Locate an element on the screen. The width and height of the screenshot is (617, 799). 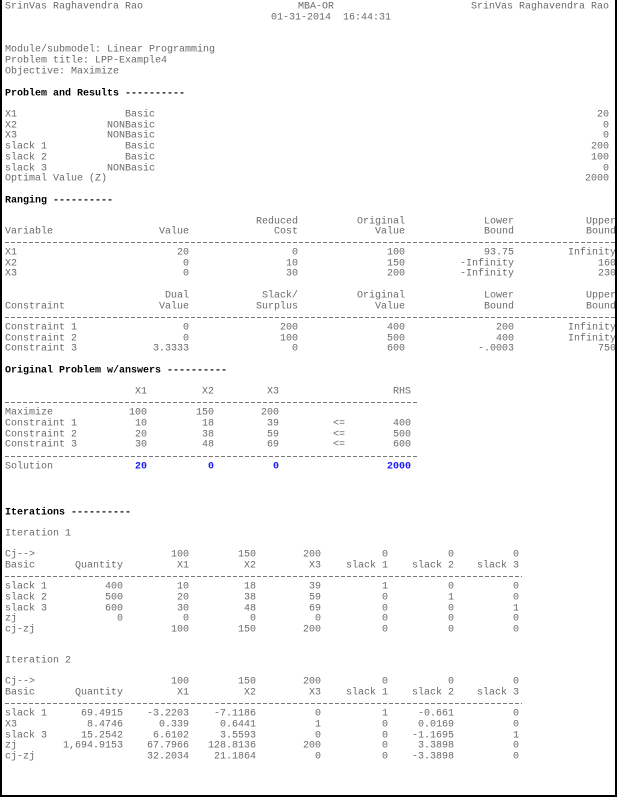
divider is located at coordinates (211, 402).